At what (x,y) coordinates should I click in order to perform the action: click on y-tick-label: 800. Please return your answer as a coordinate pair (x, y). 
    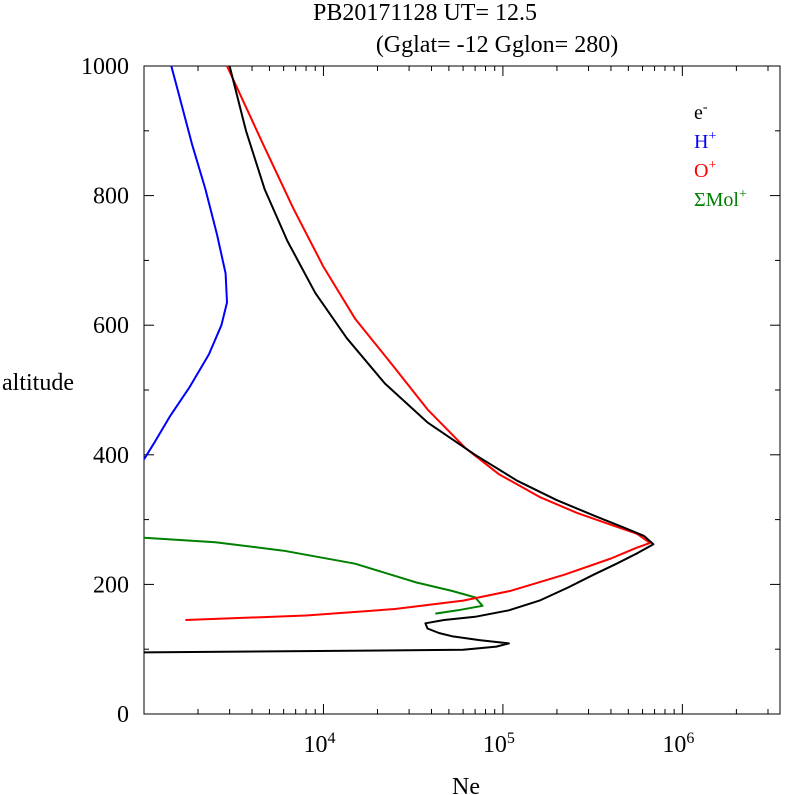
    Looking at the image, I should click on (111, 197).